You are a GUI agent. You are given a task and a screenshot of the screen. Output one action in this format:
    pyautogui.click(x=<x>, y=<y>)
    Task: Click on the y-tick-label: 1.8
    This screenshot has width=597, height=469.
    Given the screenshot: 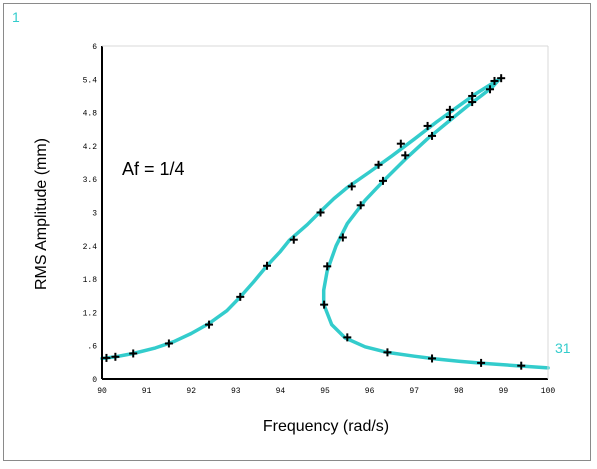 What is the action you would take?
    pyautogui.click(x=90, y=280)
    